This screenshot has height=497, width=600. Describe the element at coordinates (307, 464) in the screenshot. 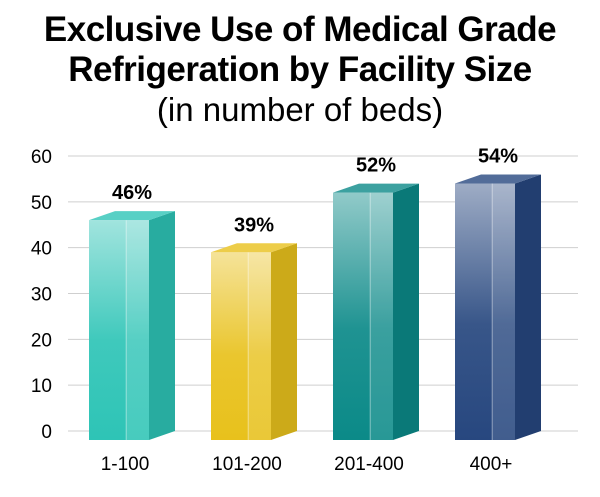

I see `category-labels: 1-100 101-200 201-400 400+` at that location.